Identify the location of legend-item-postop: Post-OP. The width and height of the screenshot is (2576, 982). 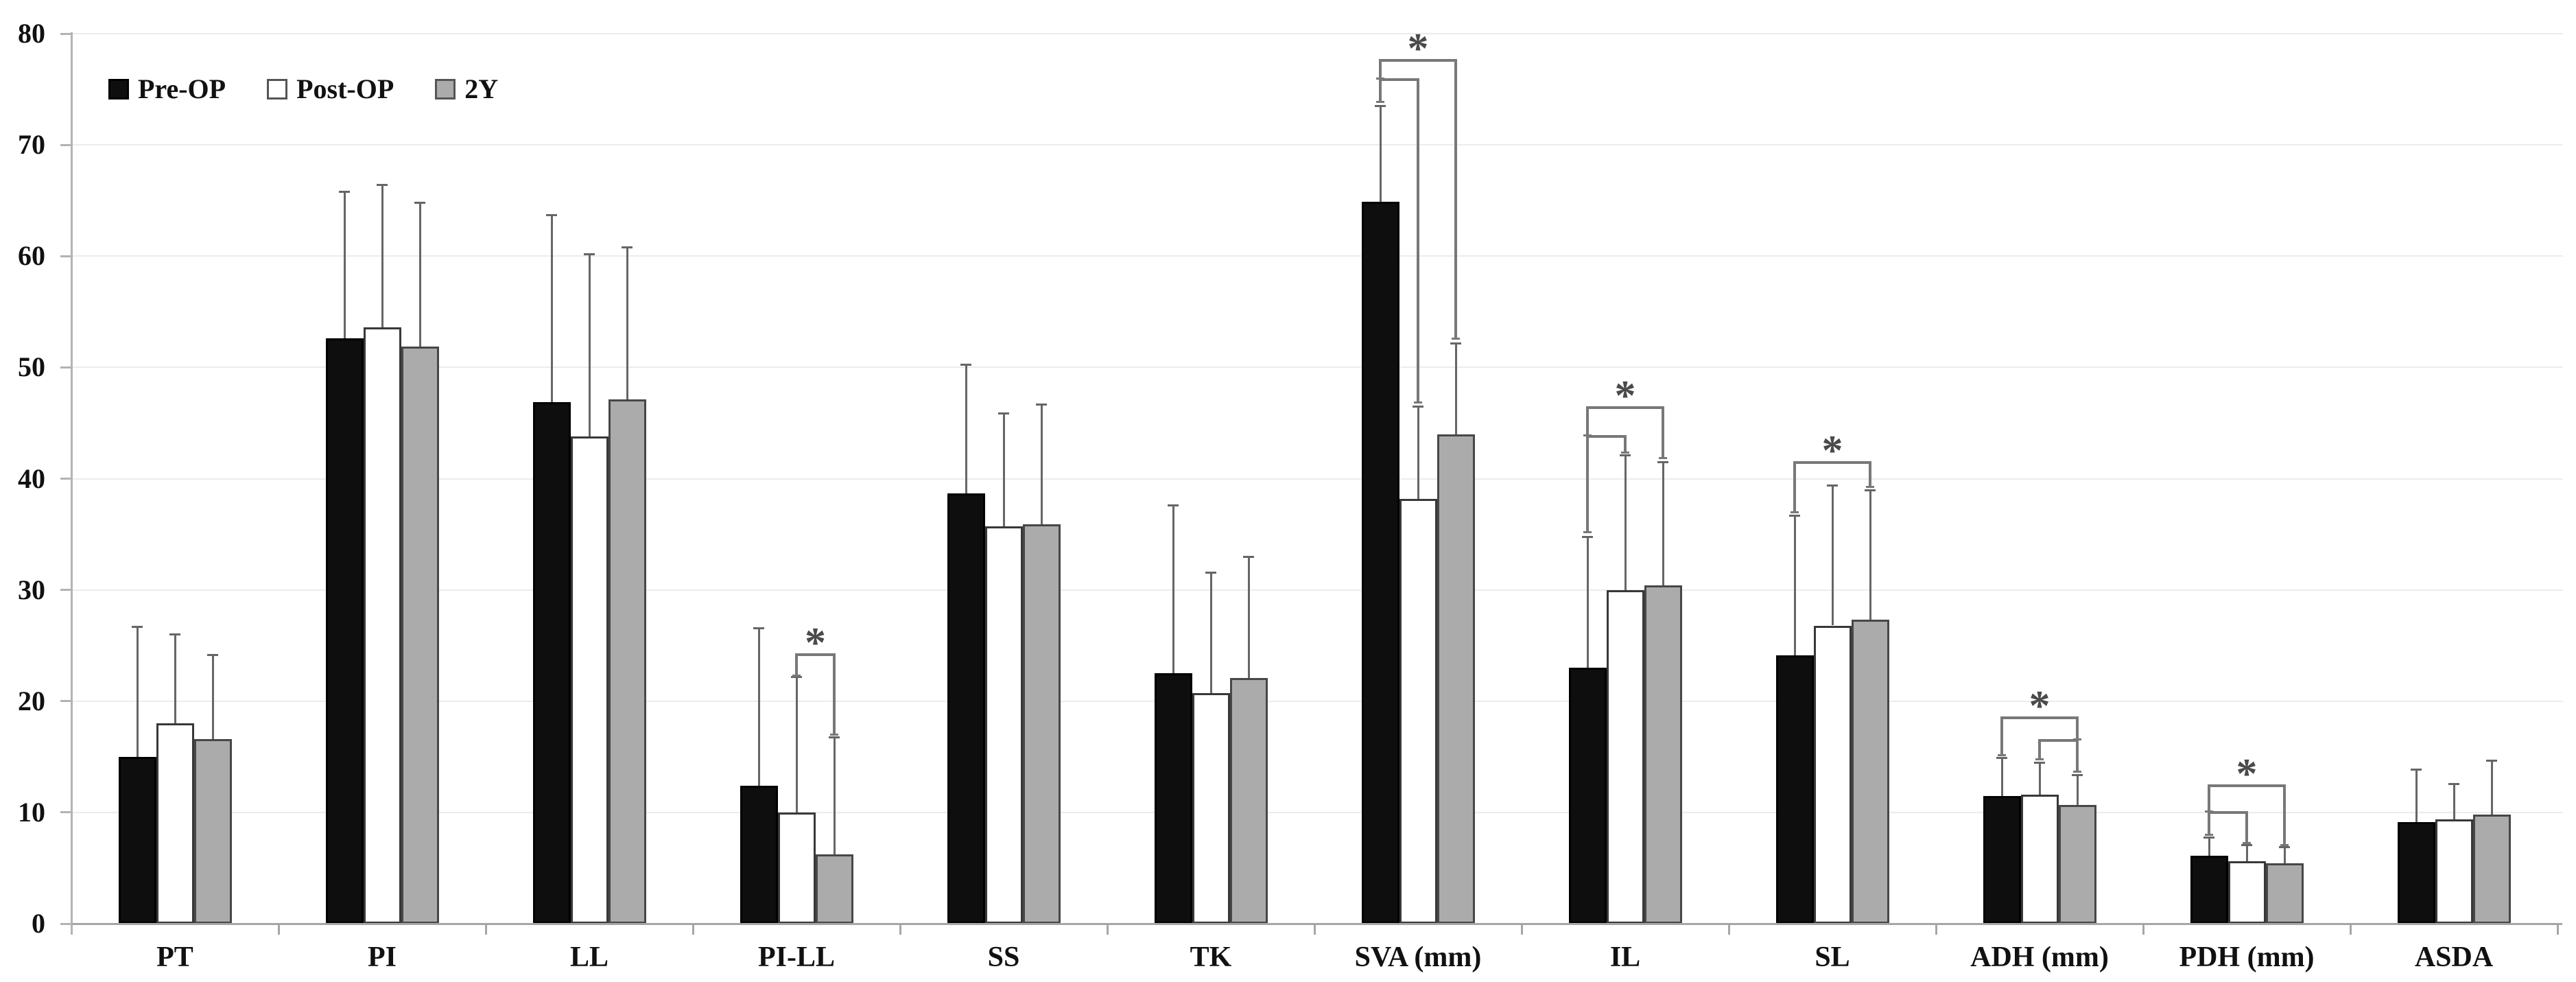
(330, 89).